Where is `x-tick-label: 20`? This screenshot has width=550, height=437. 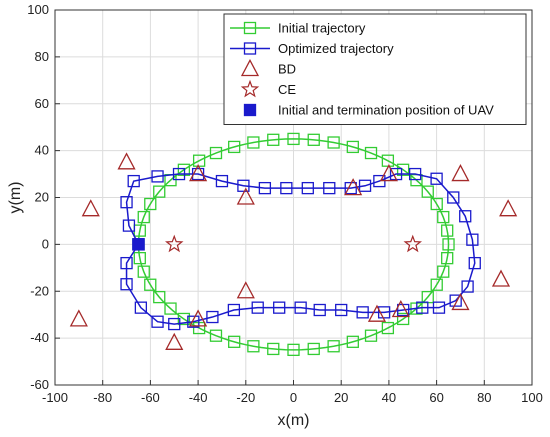 x-tick-label: 20 is located at coordinates (341, 397).